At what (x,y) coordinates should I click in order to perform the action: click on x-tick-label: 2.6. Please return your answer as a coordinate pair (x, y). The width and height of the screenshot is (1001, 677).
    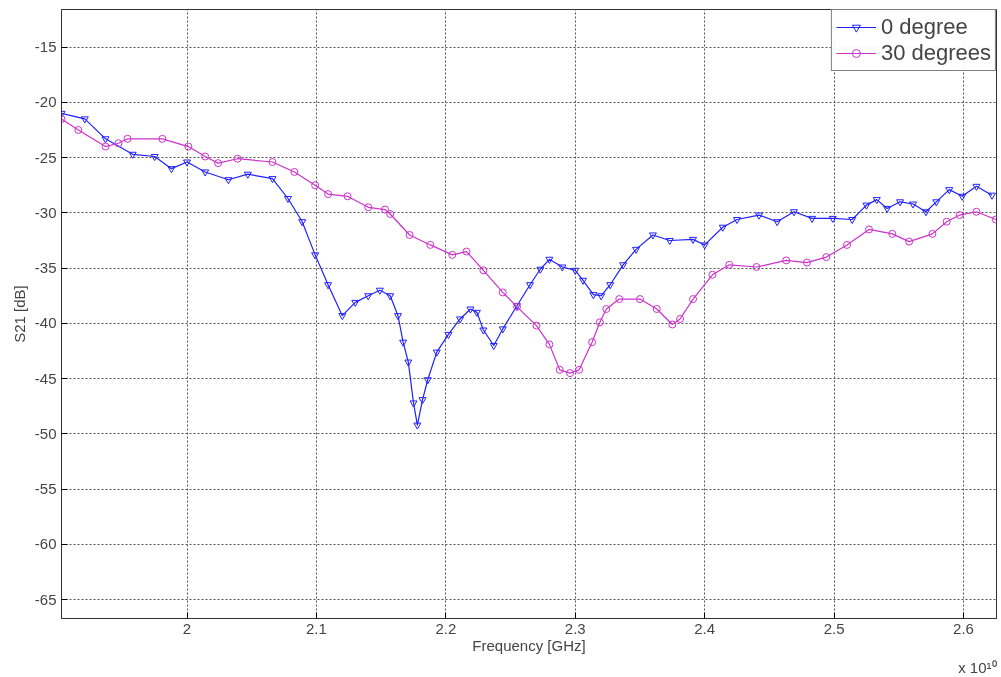
    Looking at the image, I should click on (963, 628).